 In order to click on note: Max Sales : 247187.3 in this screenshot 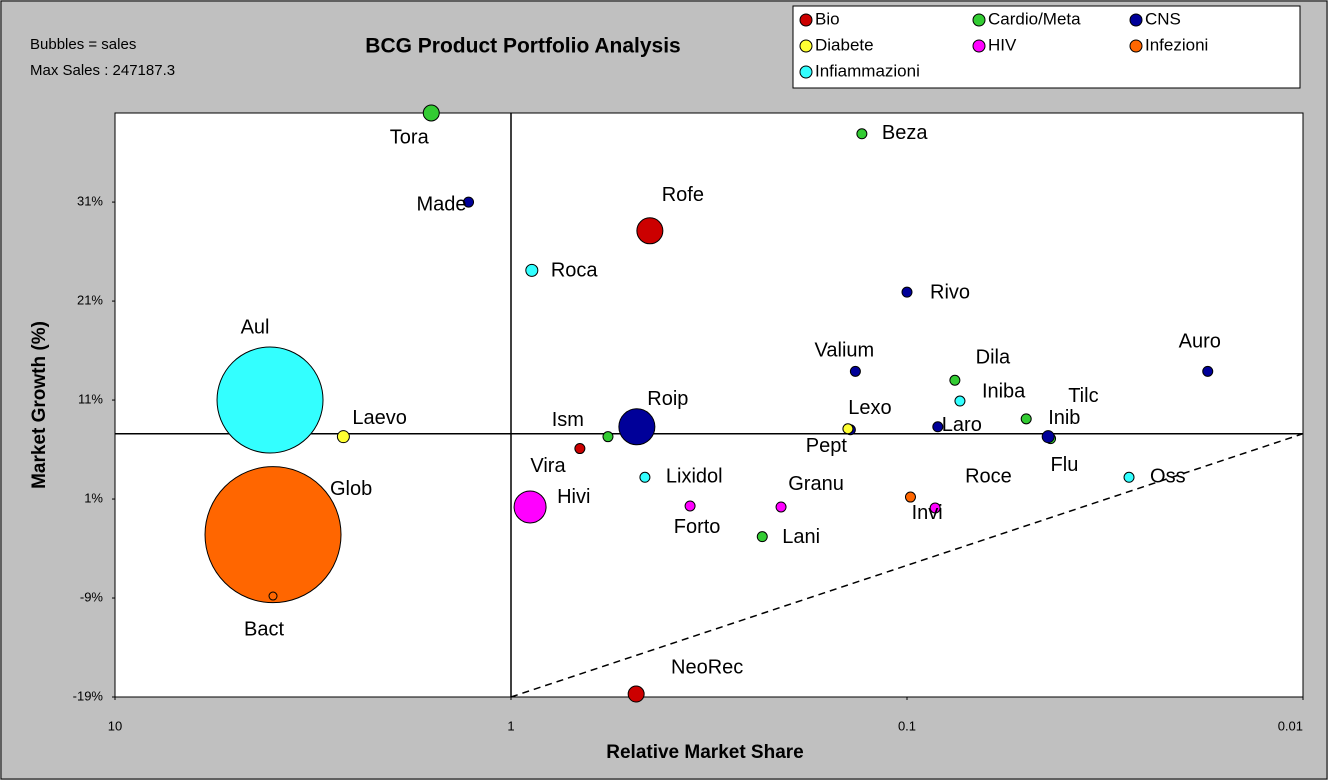, I will do `click(102, 70)`.